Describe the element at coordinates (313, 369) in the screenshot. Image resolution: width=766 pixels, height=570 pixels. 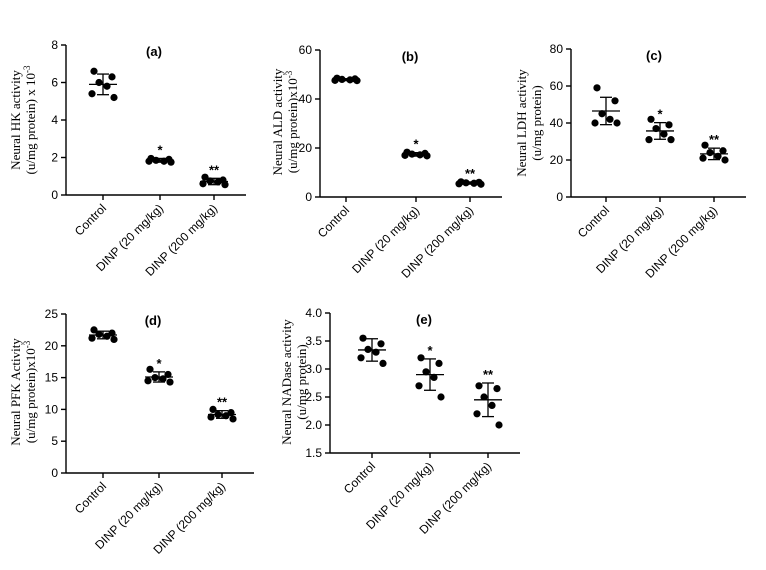
I see `y-tick-label: 3.0` at that location.